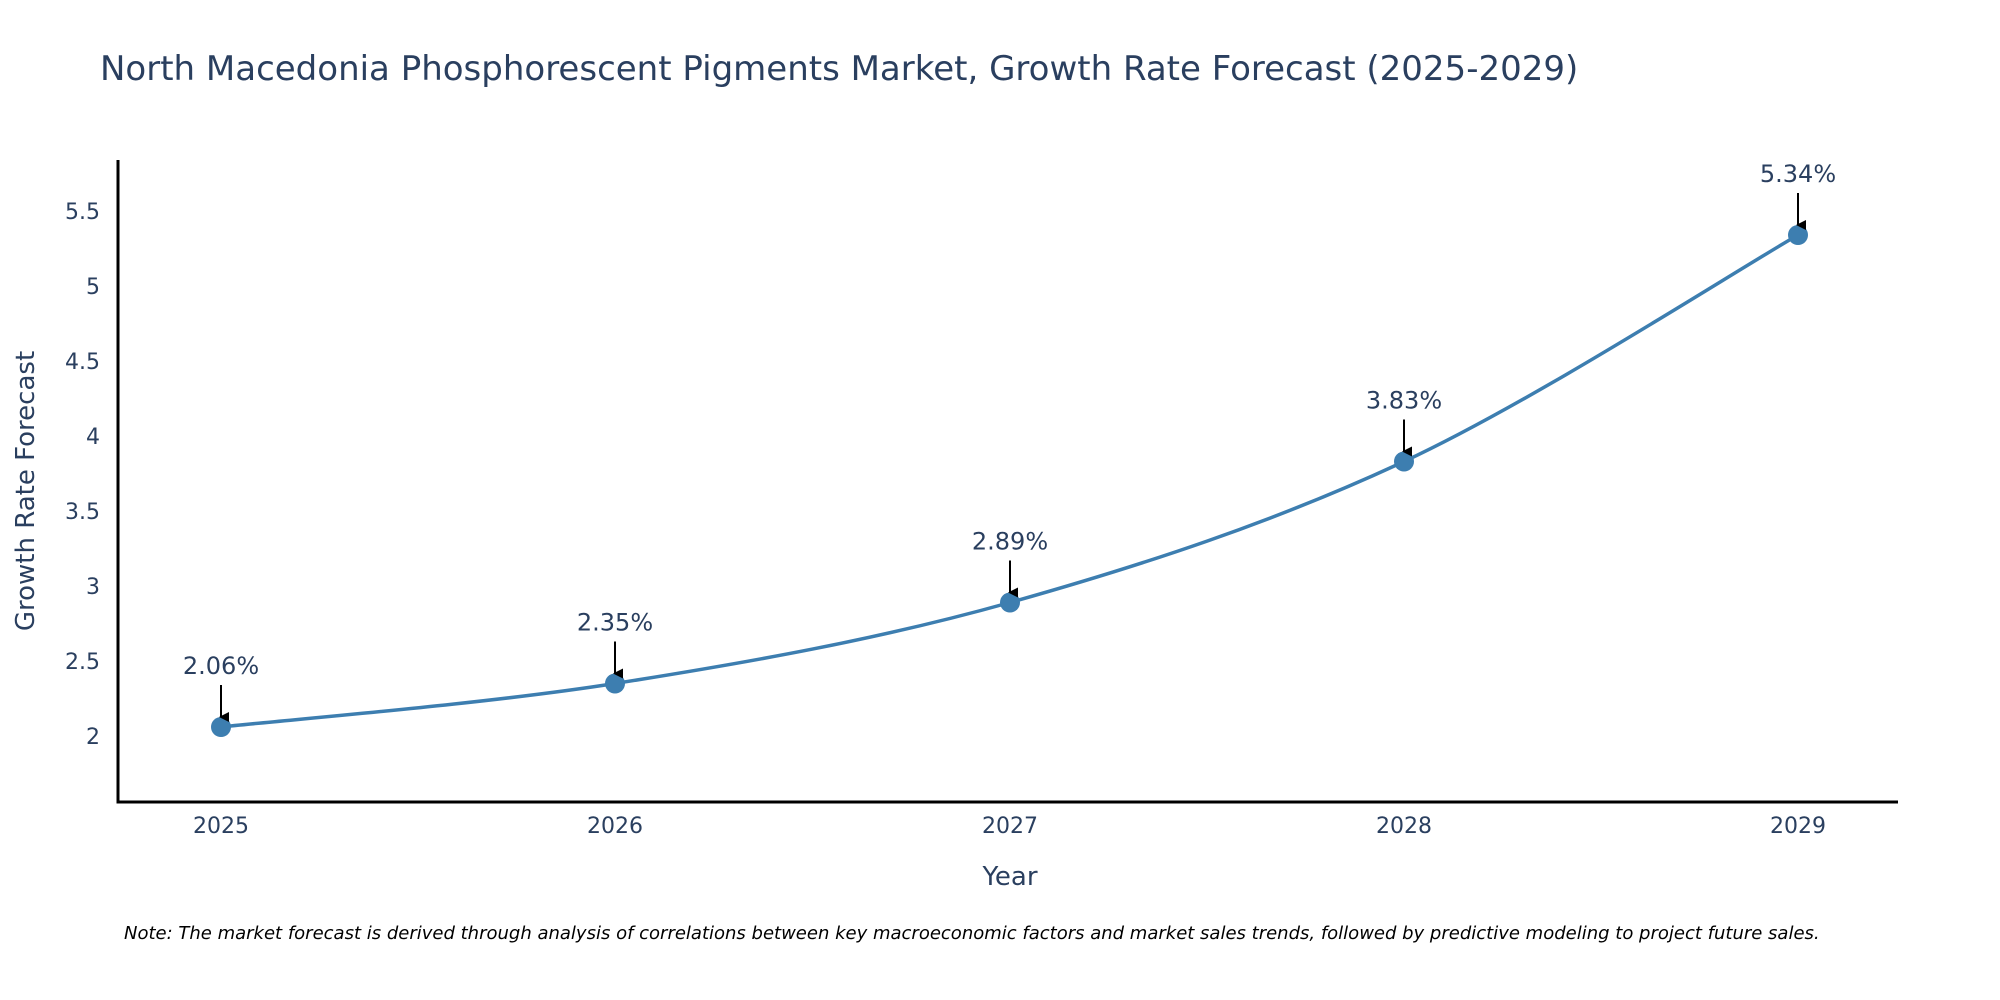 The height and width of the screenshot is (1000, 2000). Describe the element at coordinates (93, 287) in the screenshot. I see `y-tick-label: 5` at that location.